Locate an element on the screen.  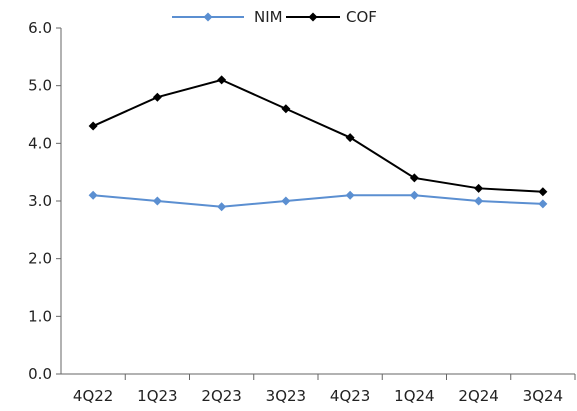
y-tick-4: 4.0 is located at coordinates (44, 143).